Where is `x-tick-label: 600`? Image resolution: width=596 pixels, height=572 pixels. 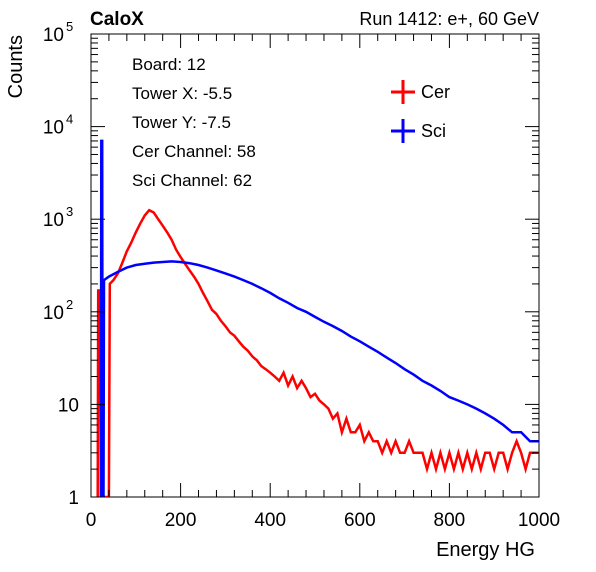
x-tick-label: 600 is located at coordinates (360, 520).